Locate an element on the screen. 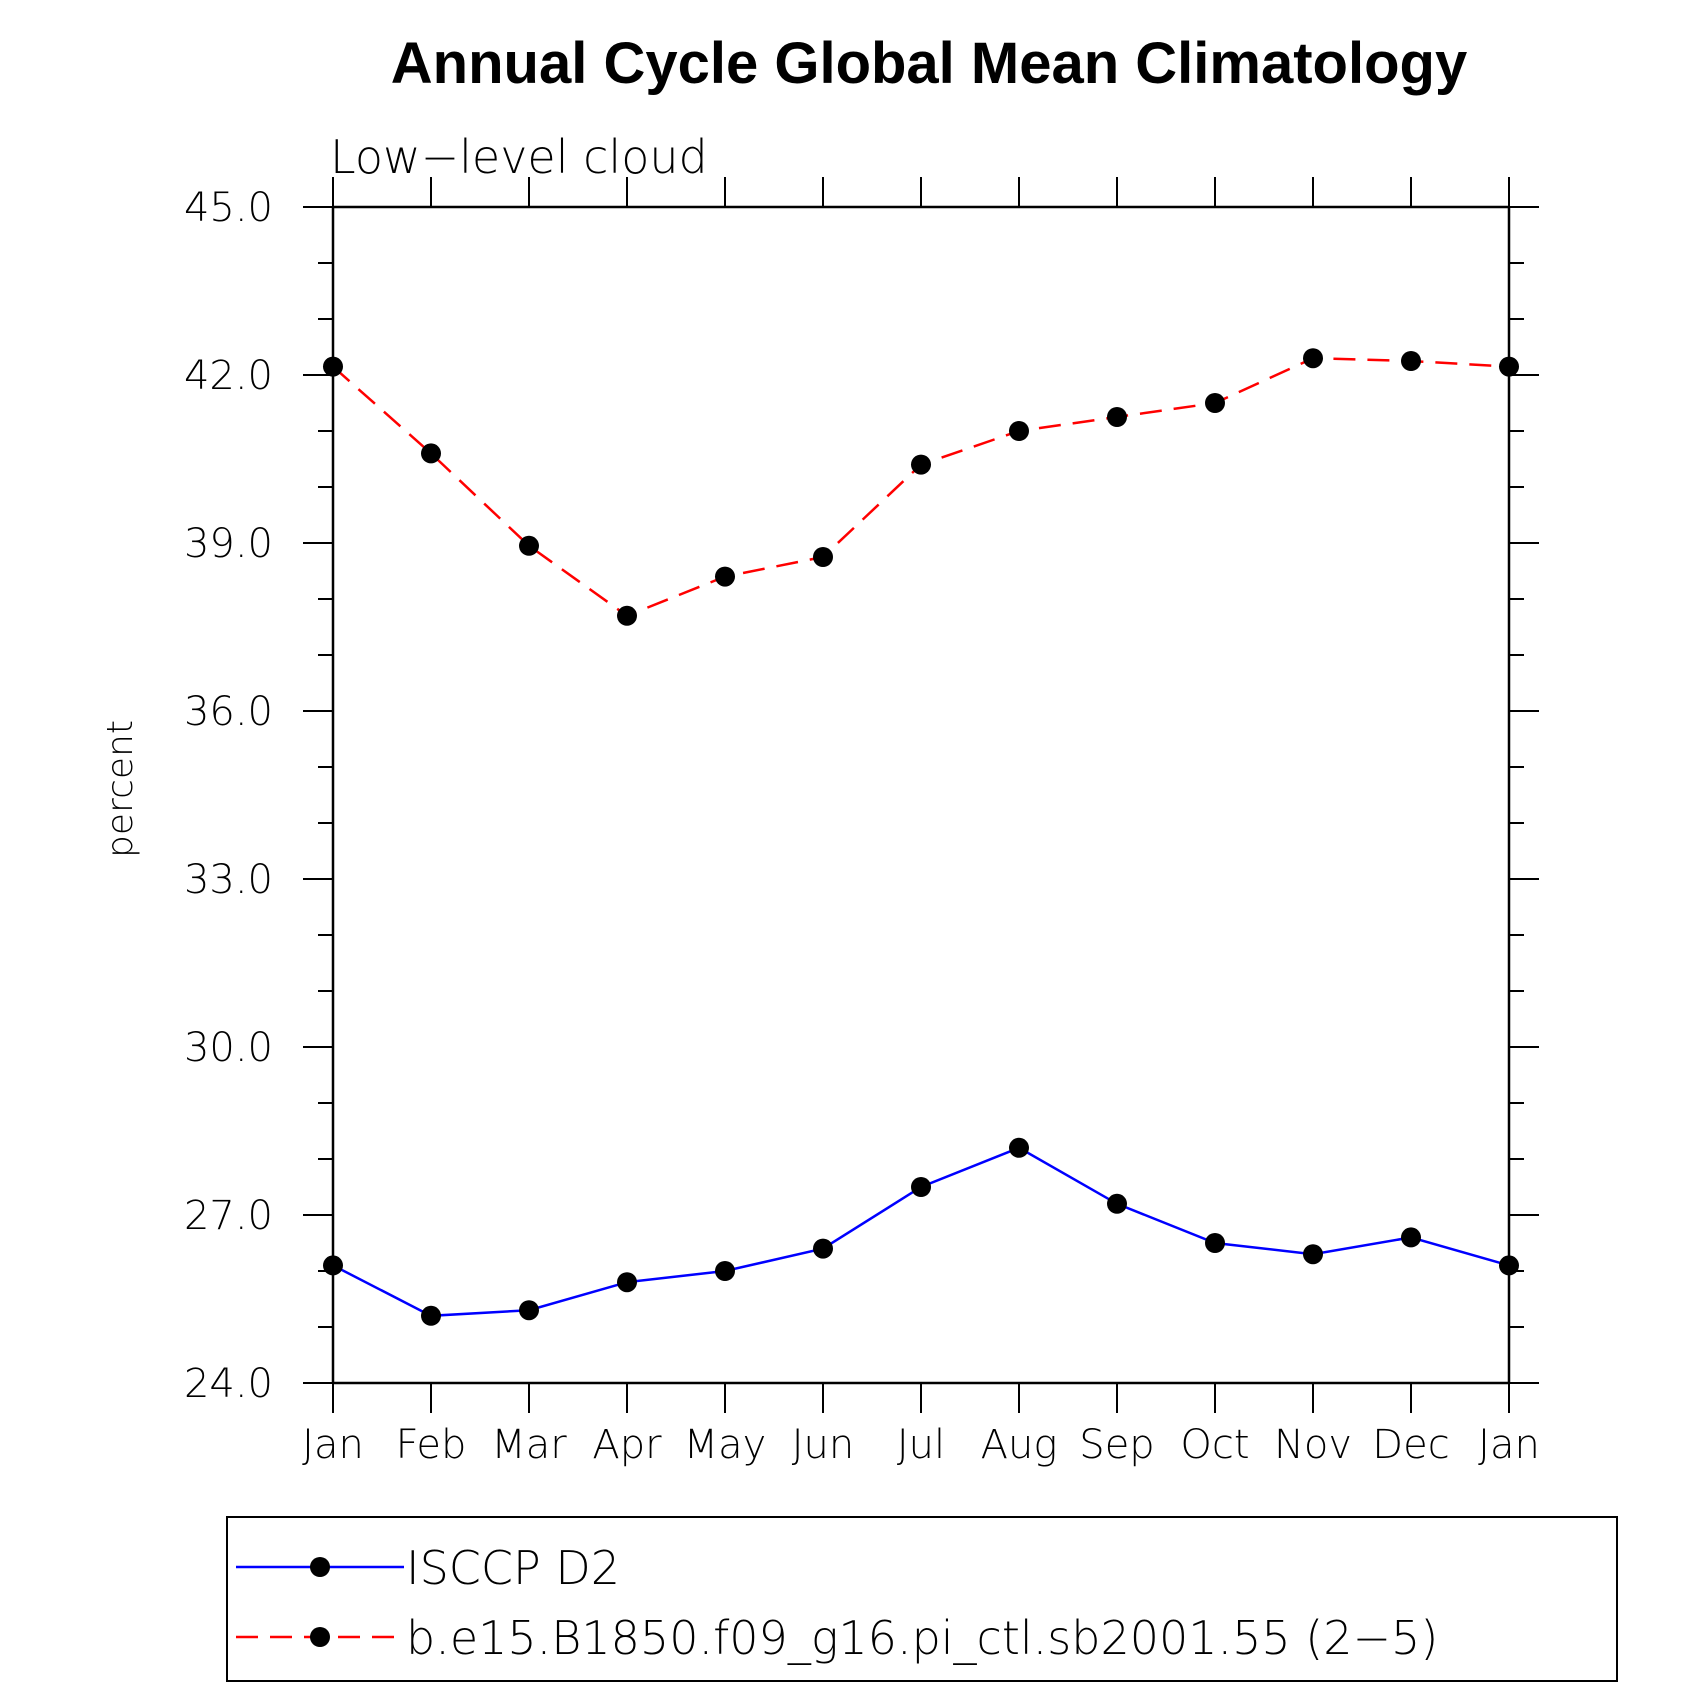 The width and height of the screenshot is (1702, 1702). x-tick-label: Aug is located at coordinates (1019, 1445).